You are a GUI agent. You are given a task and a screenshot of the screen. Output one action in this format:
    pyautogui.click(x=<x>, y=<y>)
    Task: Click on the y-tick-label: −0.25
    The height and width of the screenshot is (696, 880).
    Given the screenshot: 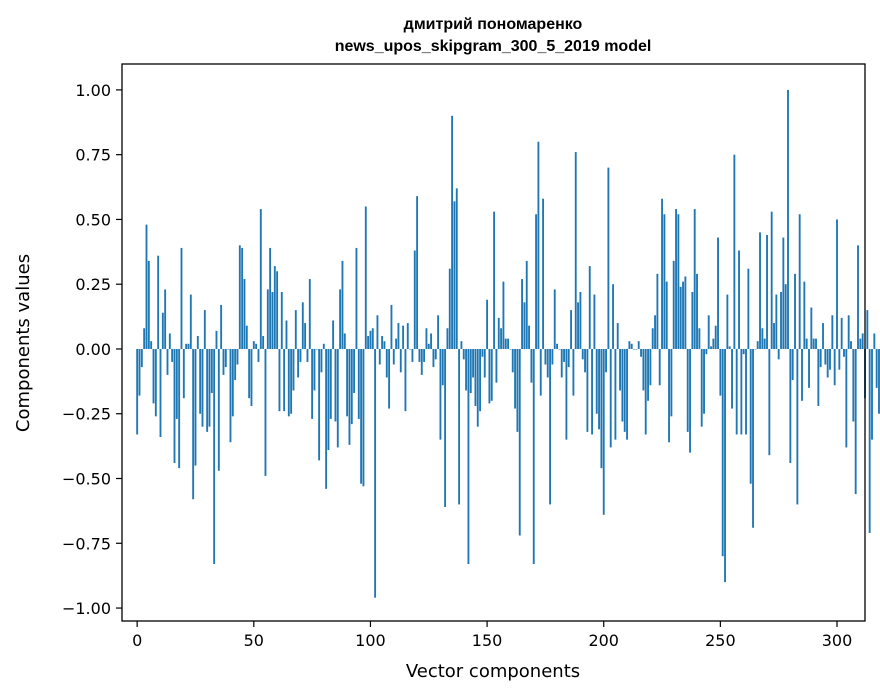 What is the action you would take?
    pyautogui.click(x=86, y=414)
    